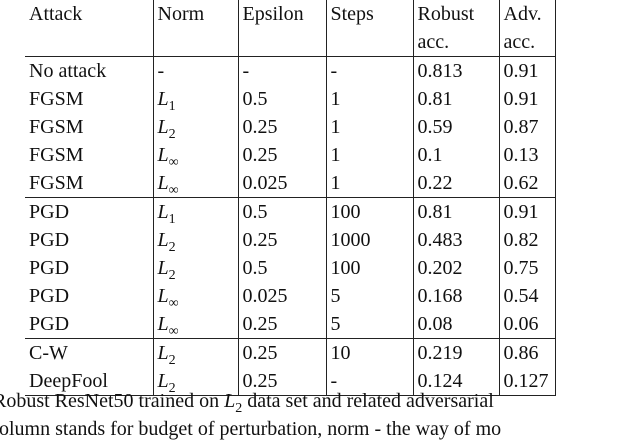 The width and height of the screenshot is (640, 441). Describe the element at coordinates (455, 28) in the screenshot. I see `header-cell: Robust acc.` at that location.